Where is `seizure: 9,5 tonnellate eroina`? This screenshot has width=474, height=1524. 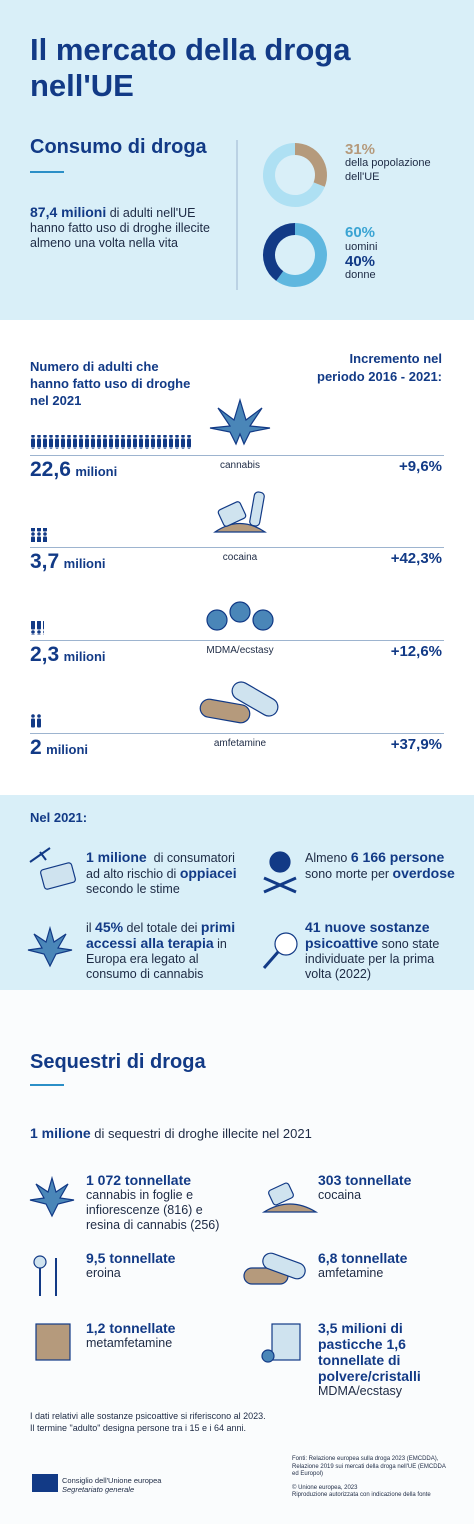 seizure: 9,5 tonnellate eroina is located at coordinates (161, 1265).